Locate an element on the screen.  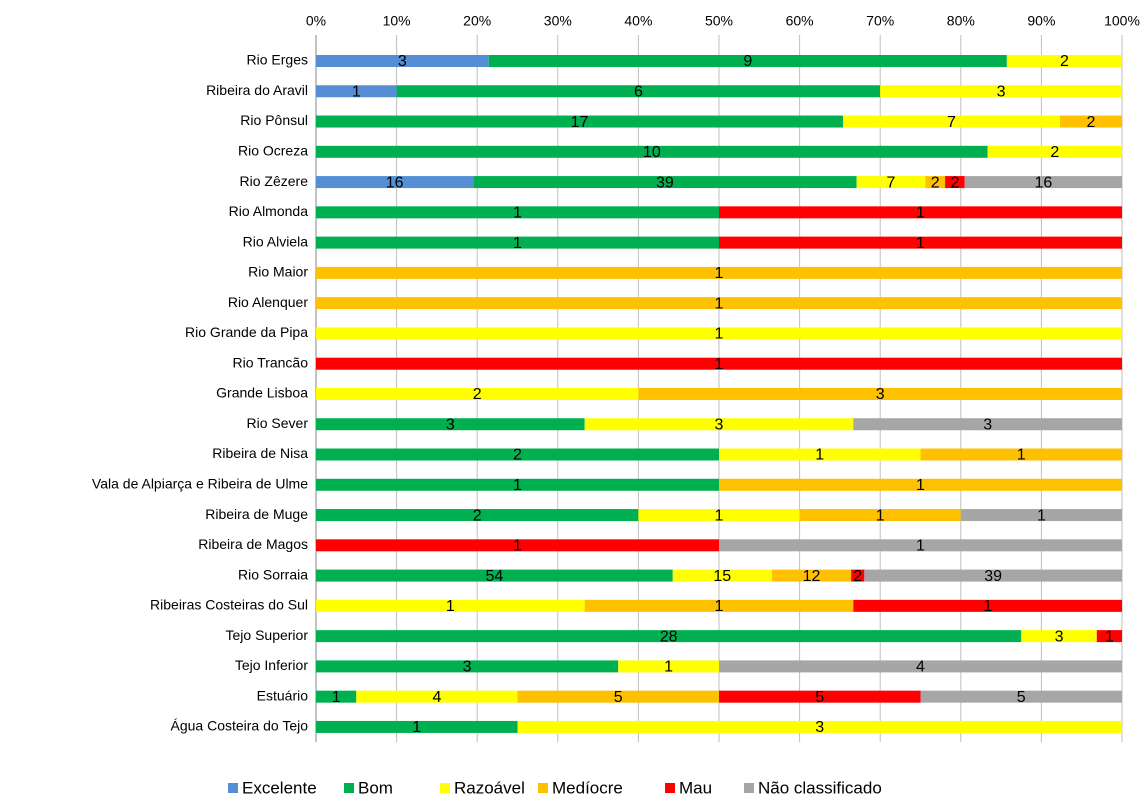
x-tick-label: 10% is located at coordinates (397, 21).